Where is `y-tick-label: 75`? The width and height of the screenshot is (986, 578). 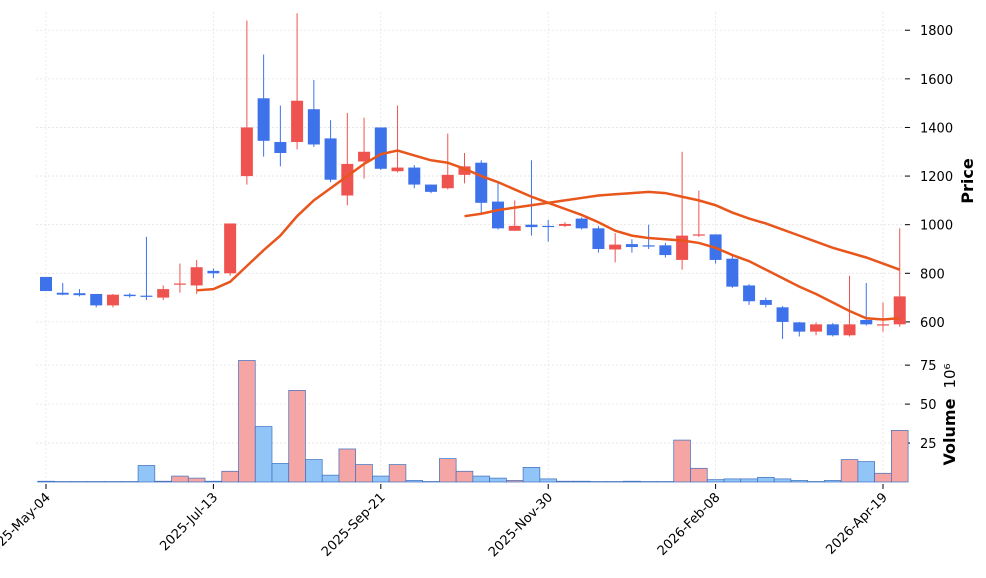 y-tick-label: 75 is located at coordinates (928, 366).